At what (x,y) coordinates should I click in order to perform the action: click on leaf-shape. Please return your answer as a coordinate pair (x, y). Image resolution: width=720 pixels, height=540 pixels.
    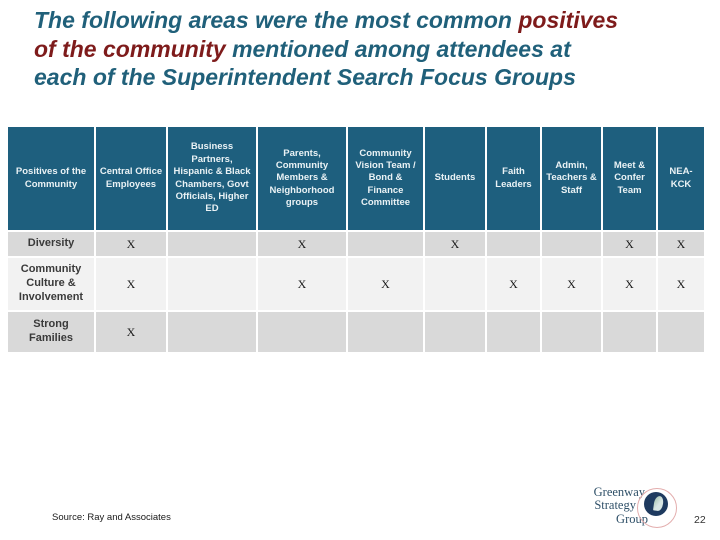
    Looking at the image, I should click on (658, 503).